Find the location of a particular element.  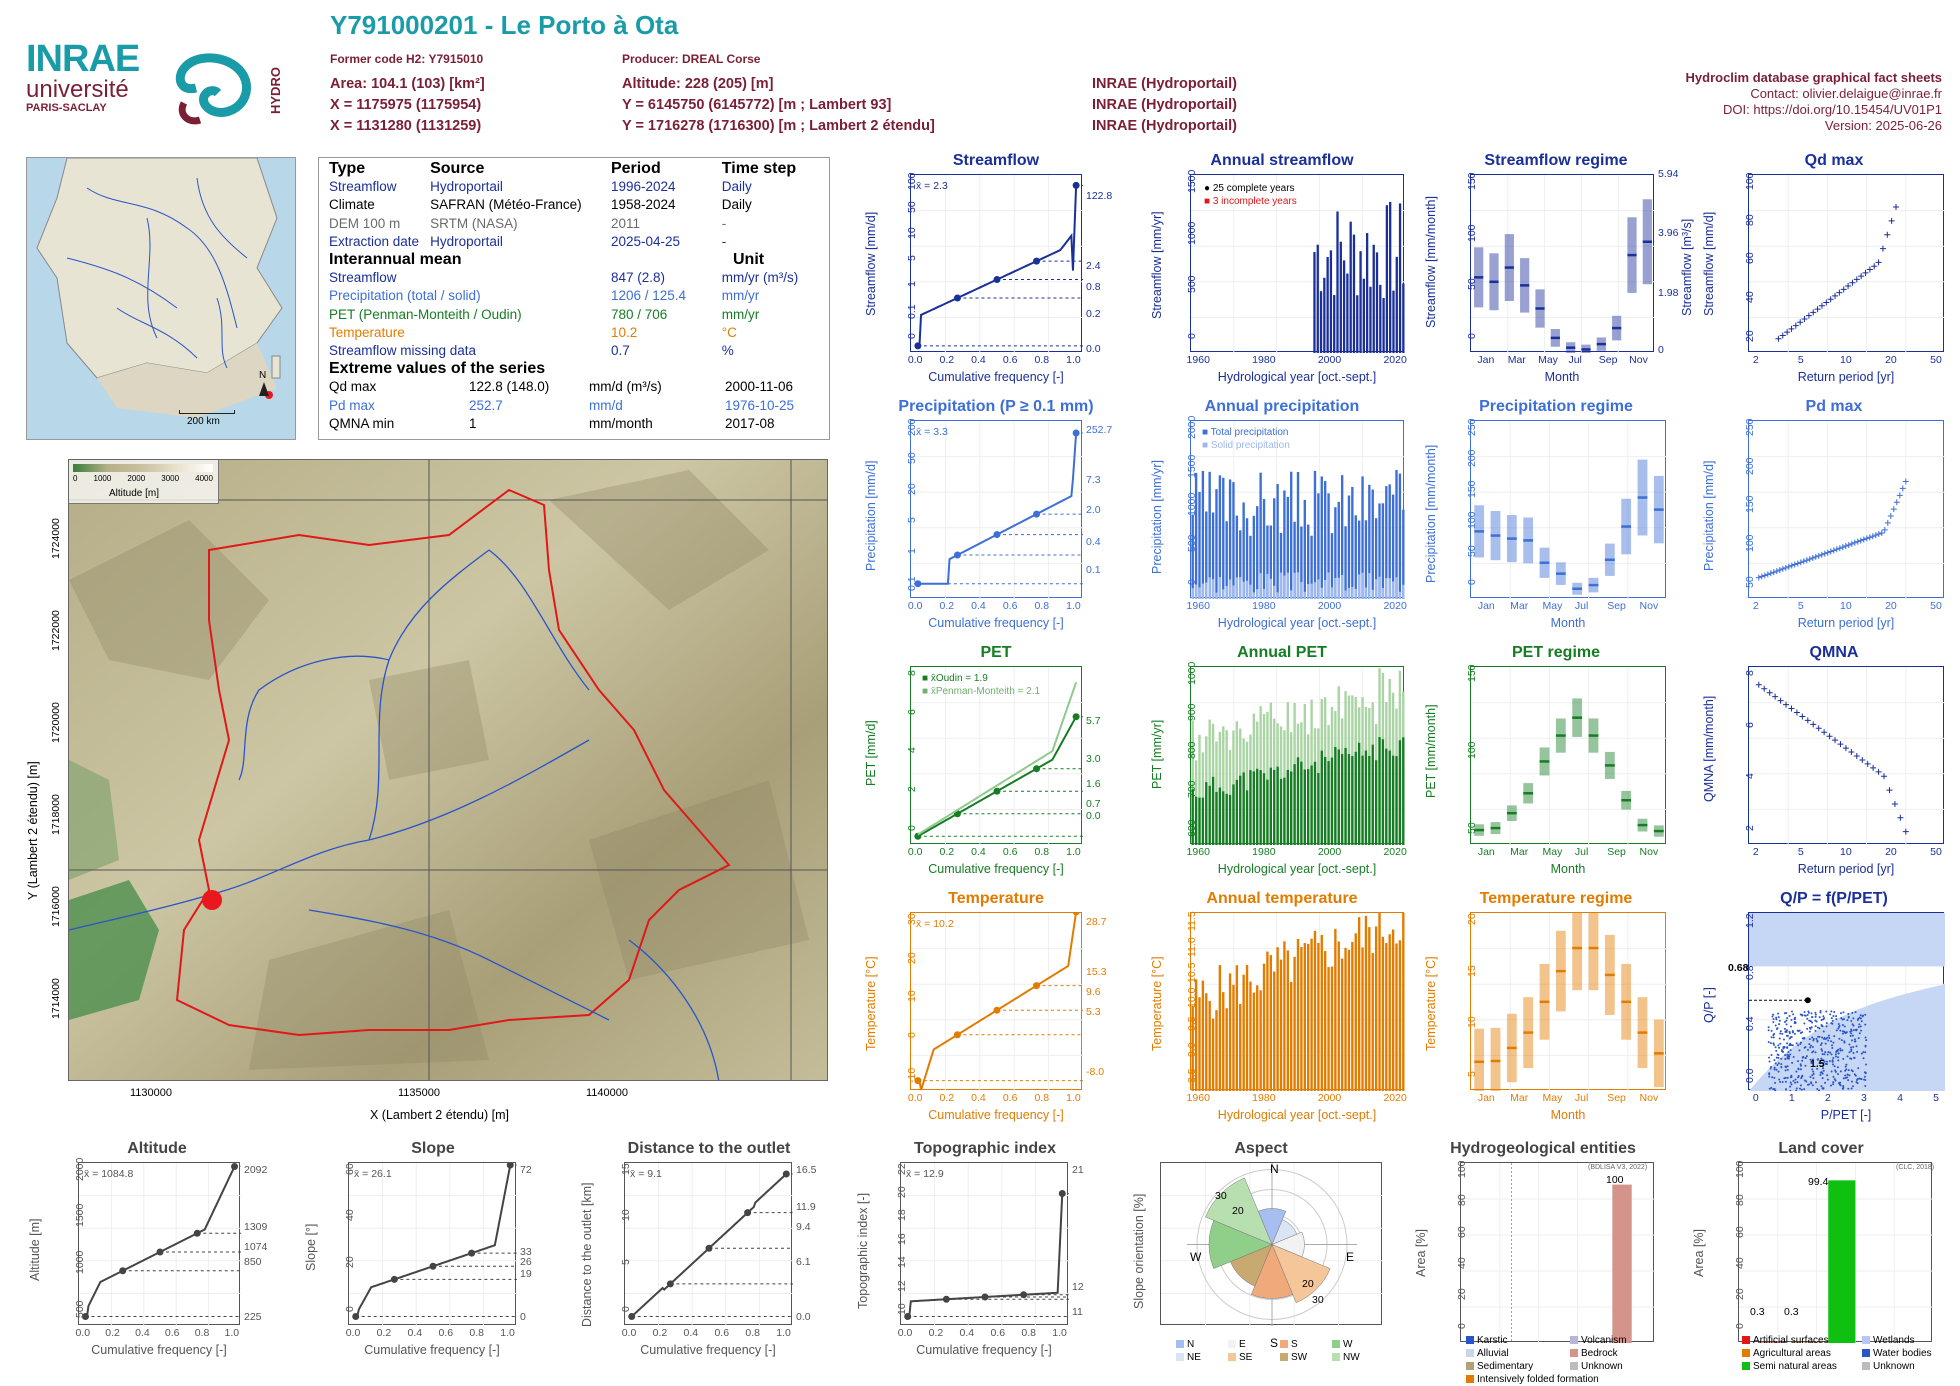

altitude-tick: 1000 is located at coordinates (102, 478).